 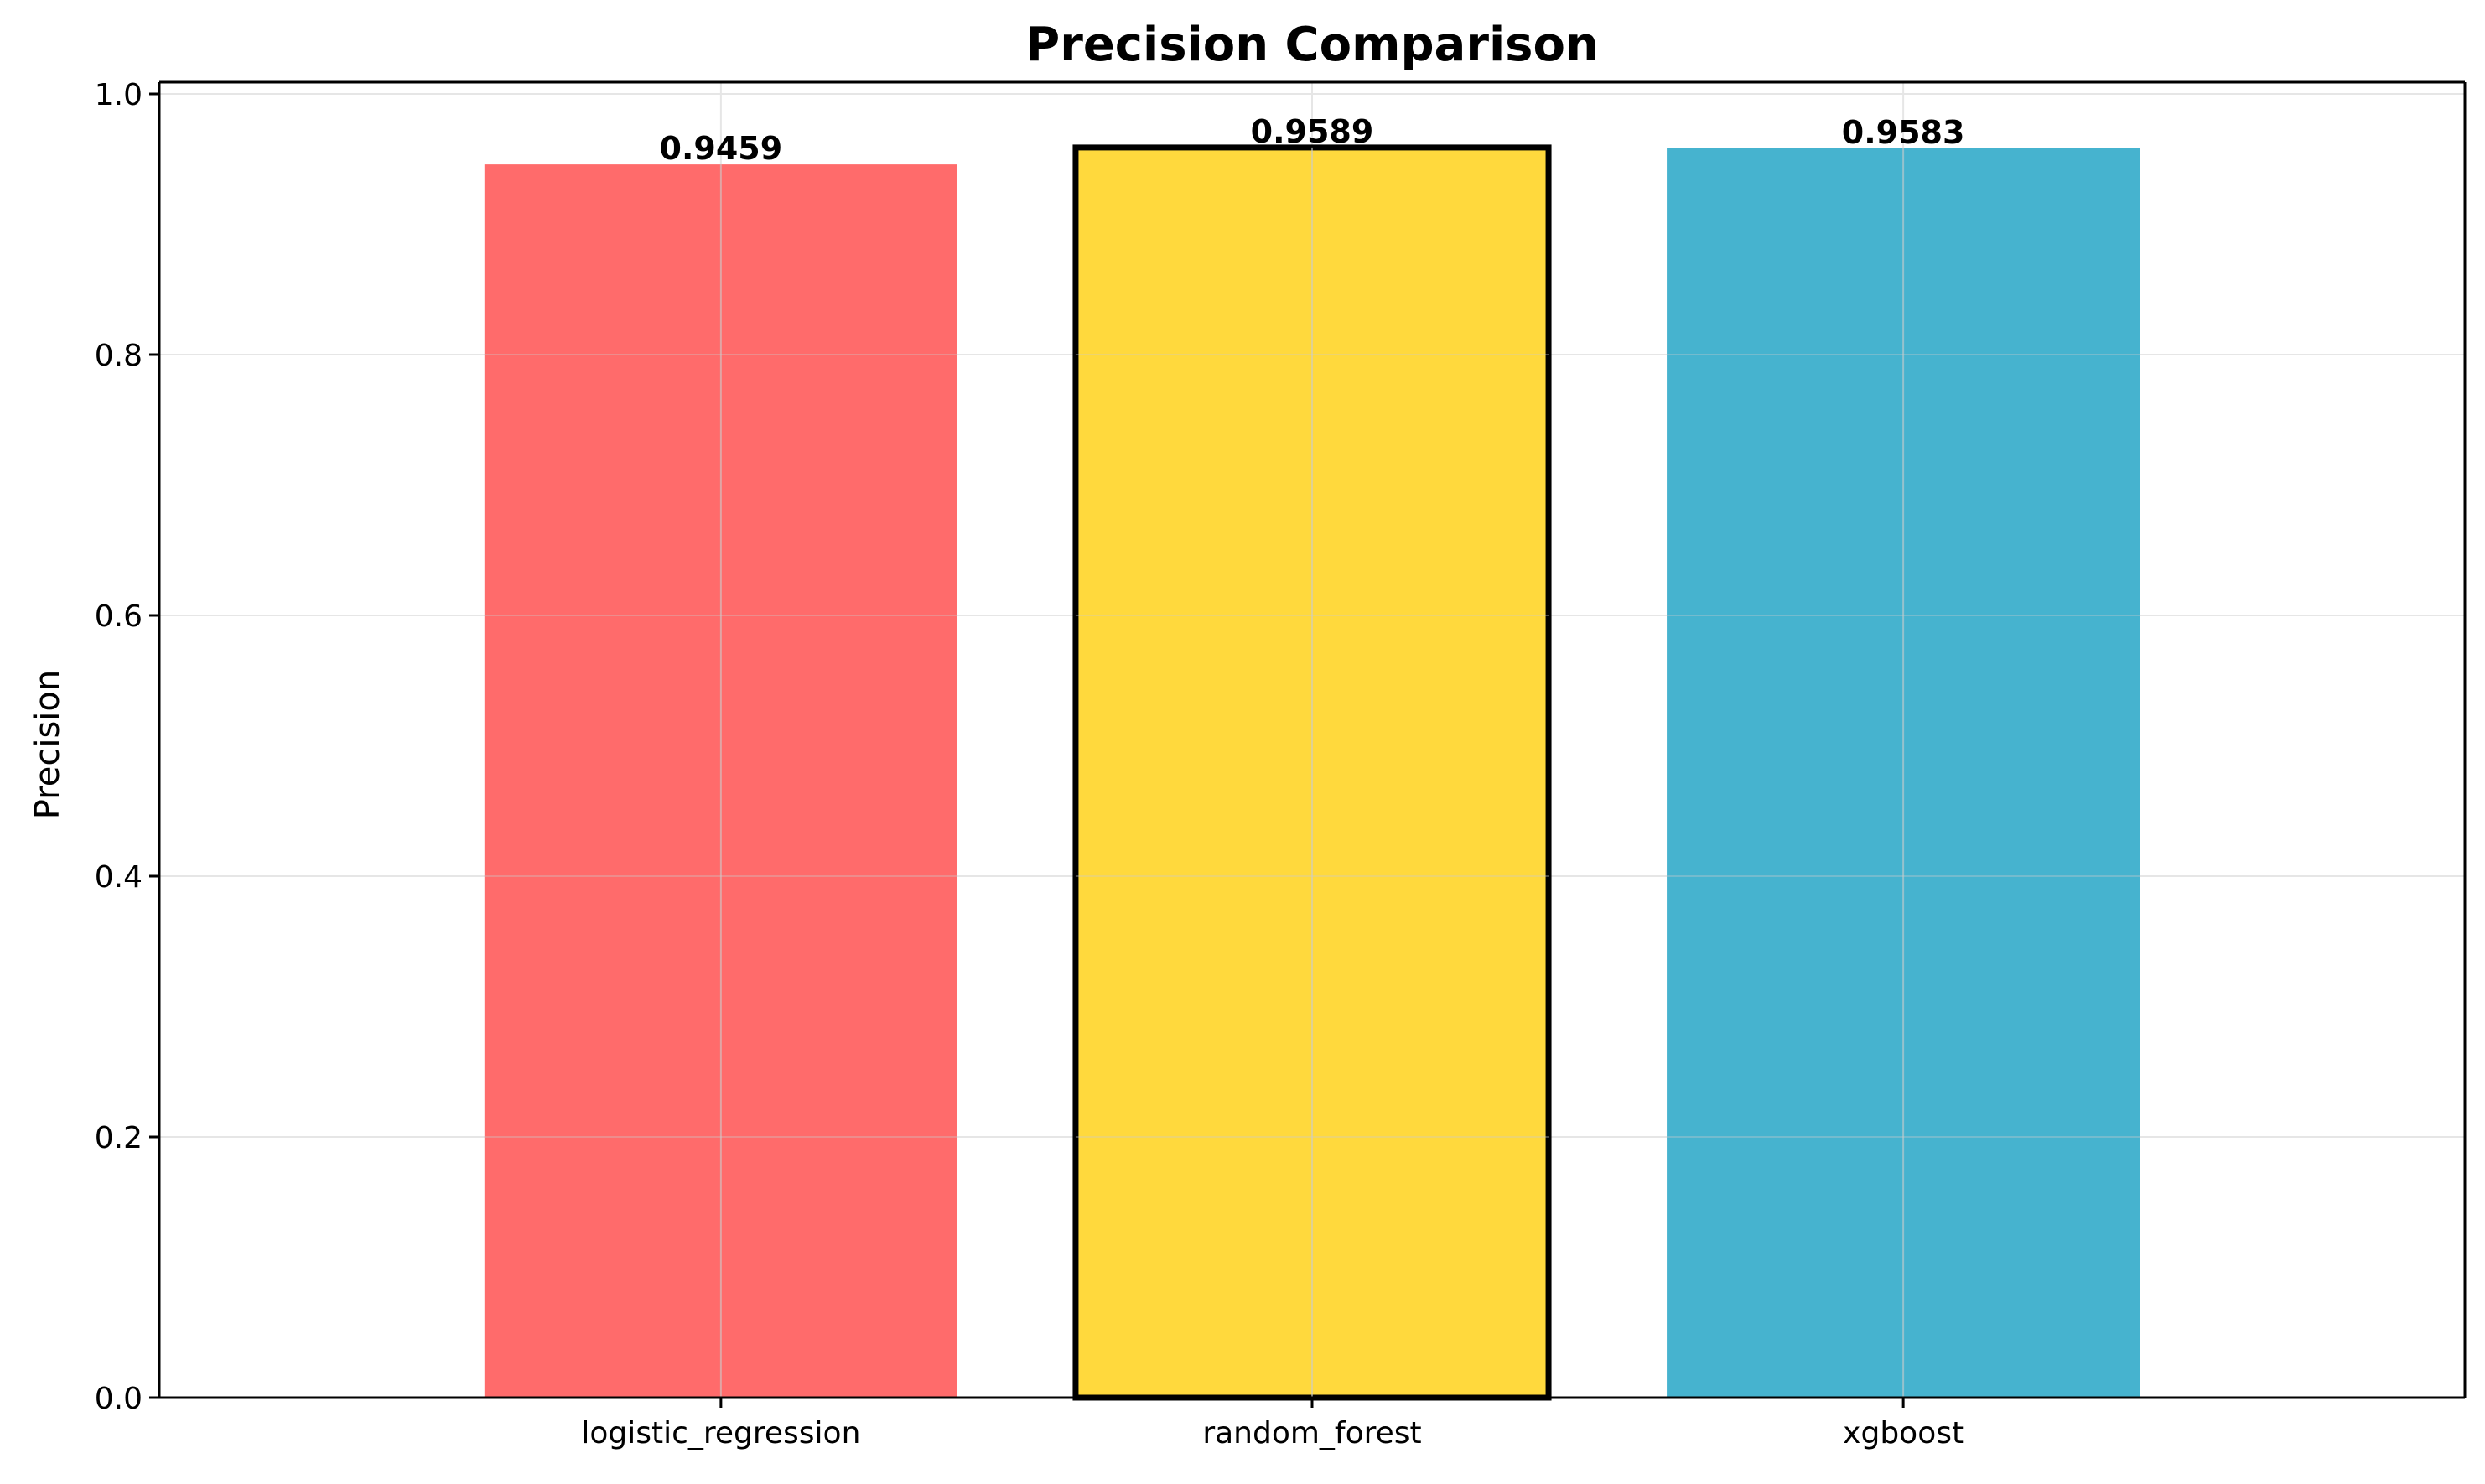 I want to click on x-axis-ticks: logistic_regression random_forest xgboost, so click(x=1272, y=1424).